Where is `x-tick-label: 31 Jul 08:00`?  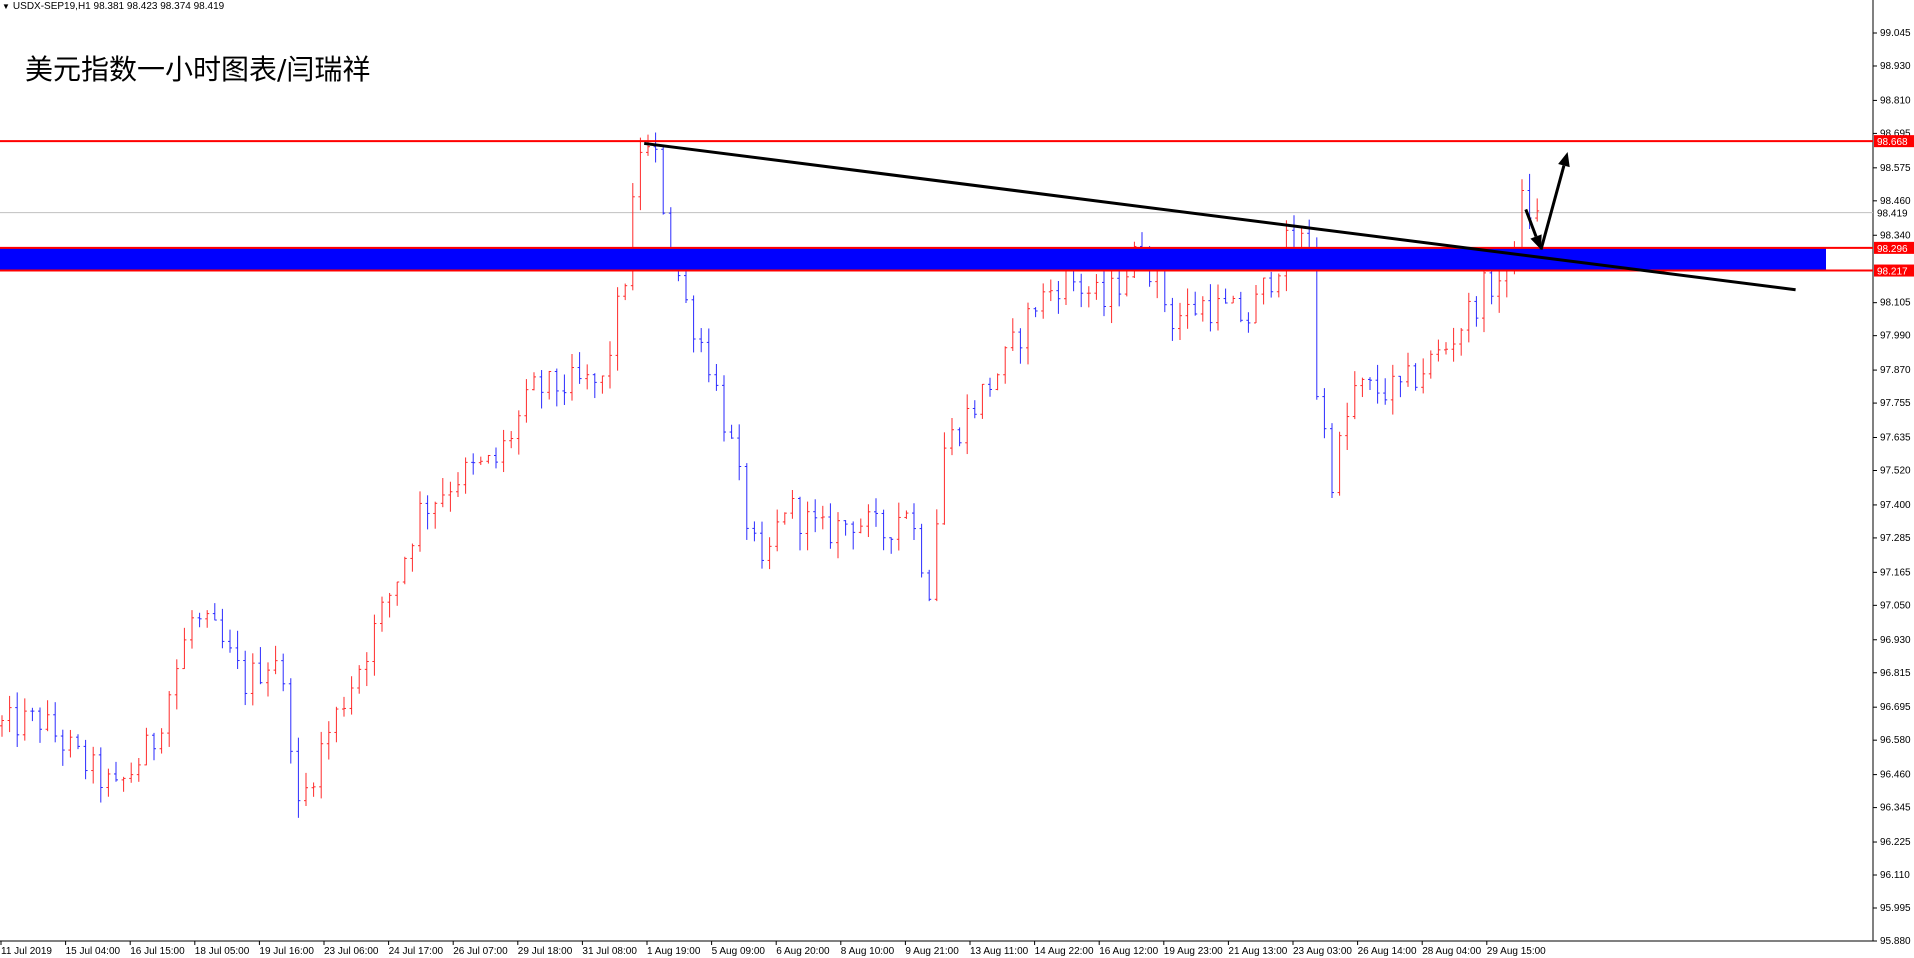
x-tick-label: 31 Jul 08:00 is located at coordinates (609, 951).